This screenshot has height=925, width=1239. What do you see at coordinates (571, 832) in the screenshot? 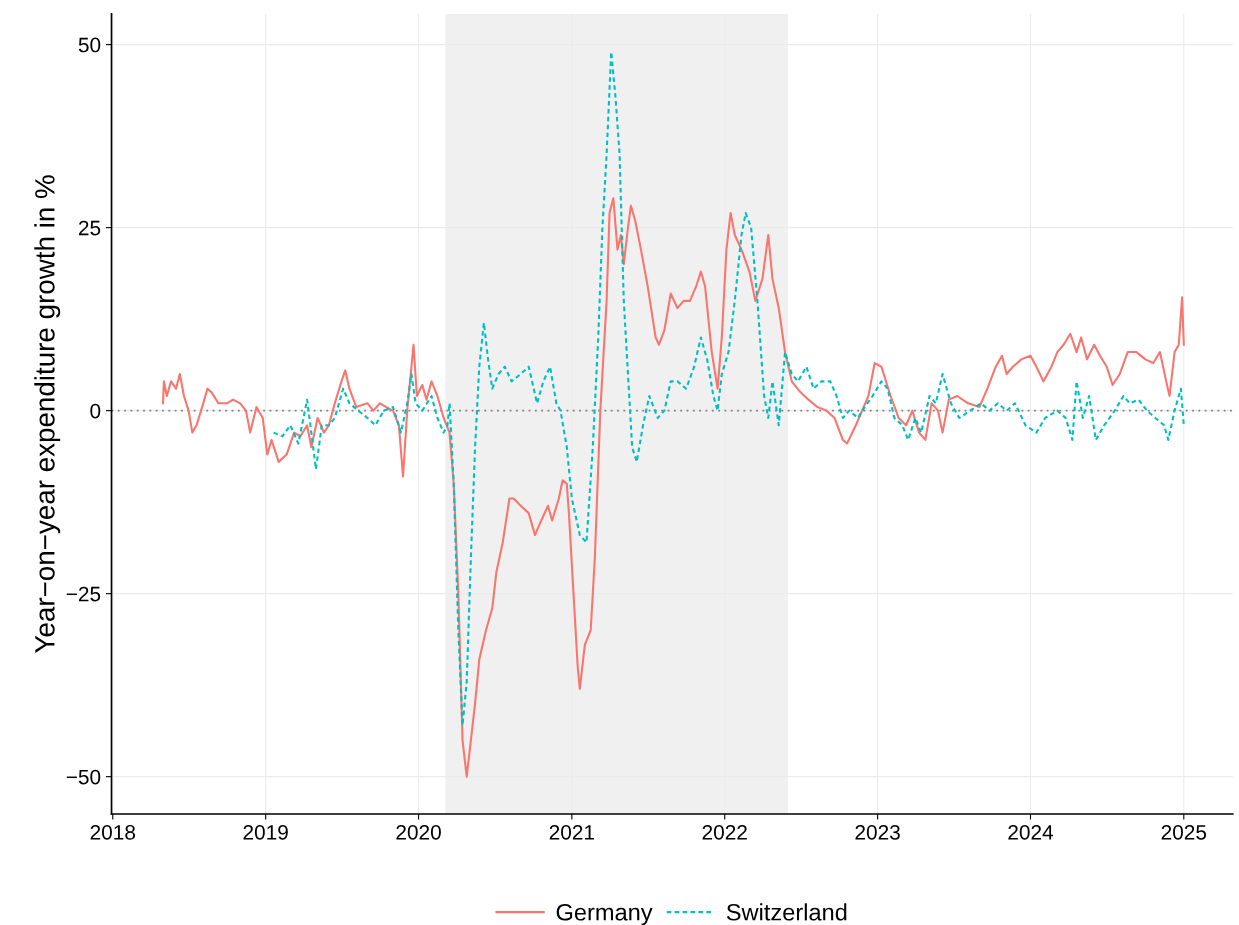
I see `x-tick-label: 2021` at bounding box center [571, 832].